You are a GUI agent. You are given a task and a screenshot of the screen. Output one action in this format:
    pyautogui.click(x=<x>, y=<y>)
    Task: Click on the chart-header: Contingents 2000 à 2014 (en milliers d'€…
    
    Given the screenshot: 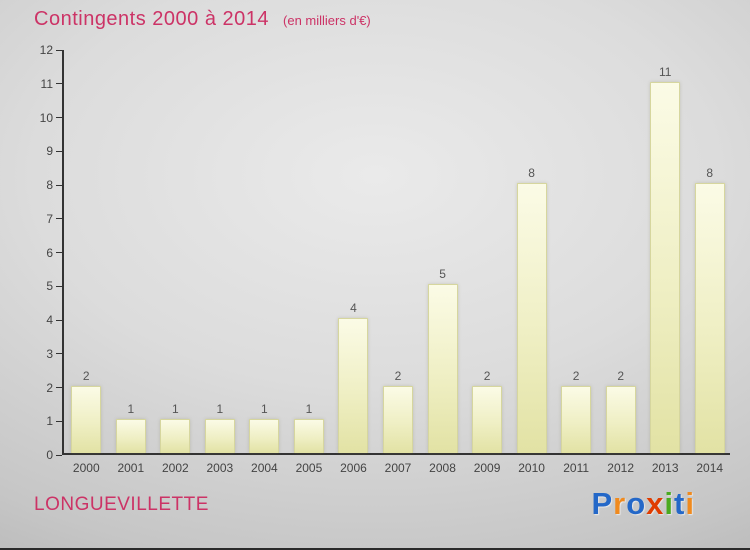 What is the action you would take?
    pyautogui.click(x=202, y=19)
    